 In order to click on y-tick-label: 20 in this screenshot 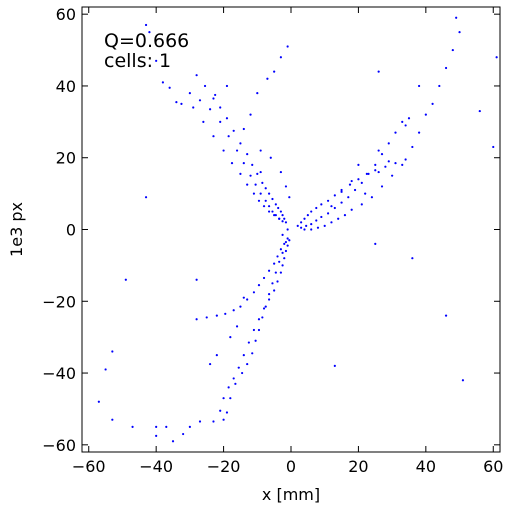, I will do `click(66, 158)`.